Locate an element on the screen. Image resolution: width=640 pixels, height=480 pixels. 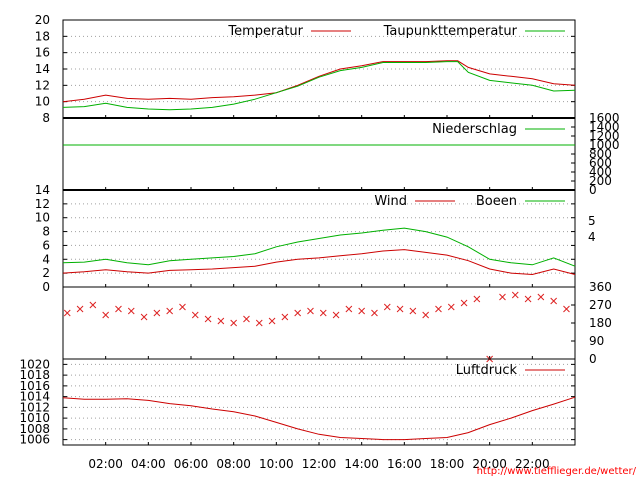
pressure-ytick-label: 1016 is located at coordinates (34, 386).